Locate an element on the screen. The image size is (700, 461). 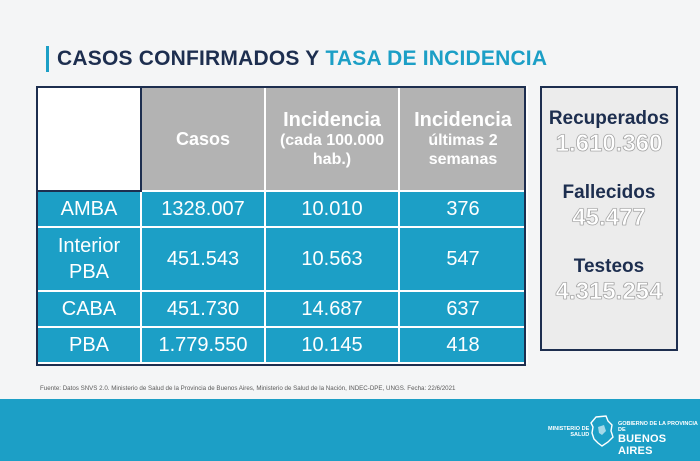
table-header-casos: Casos is located at coordinates (203, 139).